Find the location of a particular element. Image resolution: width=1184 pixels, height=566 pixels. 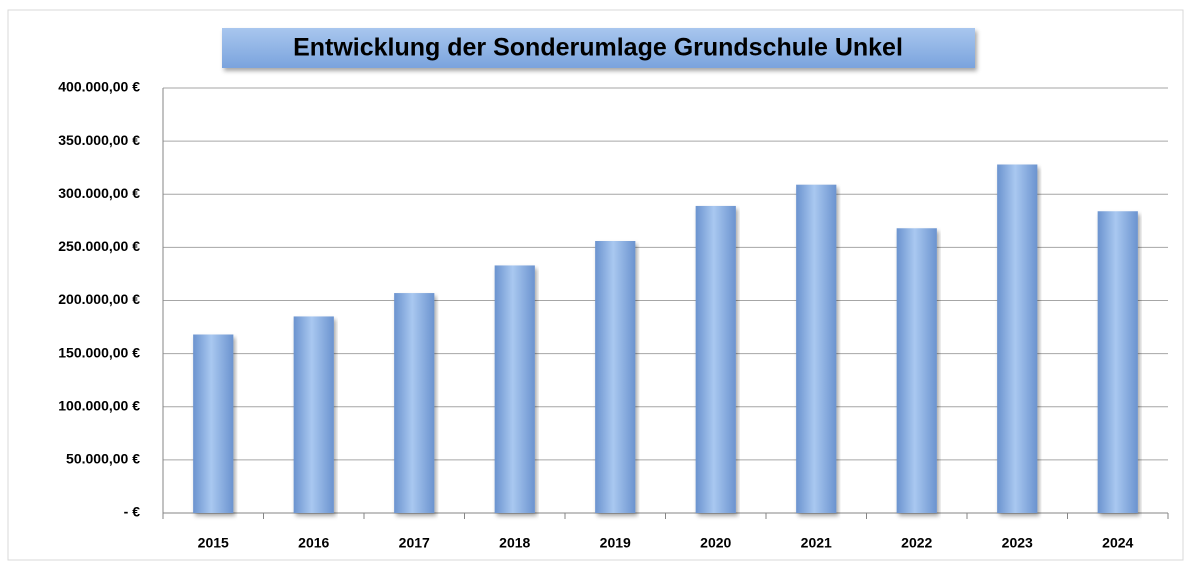

x-tick-label: 2022 is located at coordinates (916, 543).